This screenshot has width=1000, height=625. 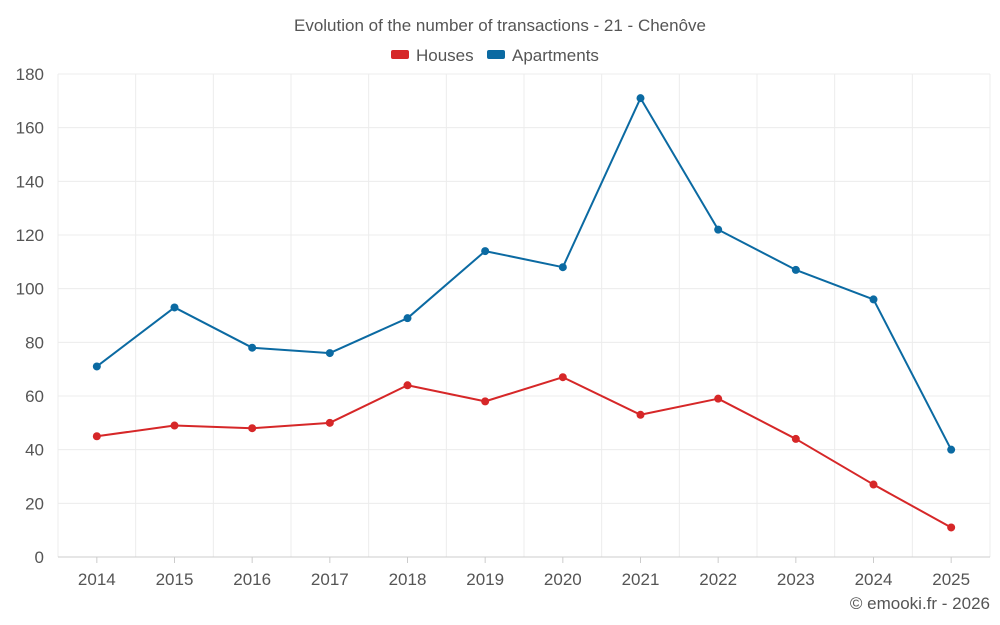 What do you see at coordinates (30, 235) in the screenshot?
I see `y-tick-label: 120` at bounding box center [30, 235].